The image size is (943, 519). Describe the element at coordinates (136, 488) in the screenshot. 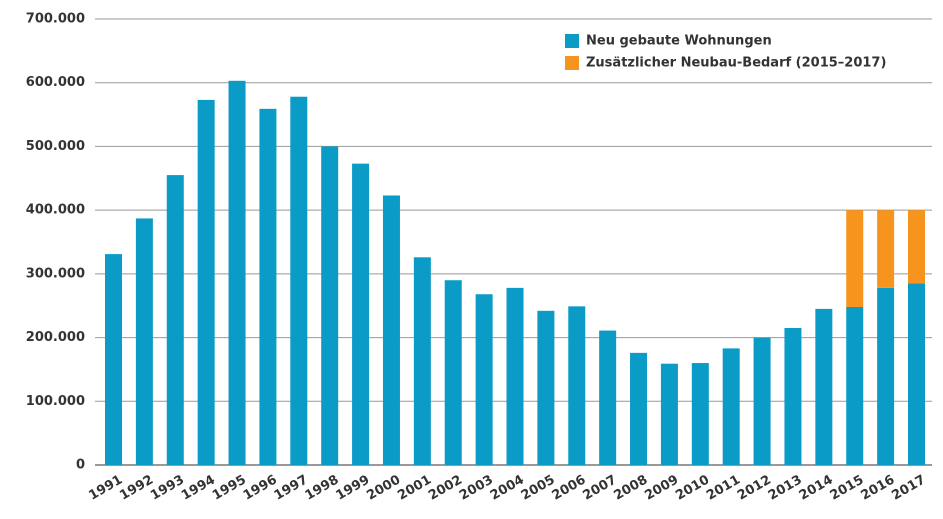

I see `x-tick-label: 1992` at that location.